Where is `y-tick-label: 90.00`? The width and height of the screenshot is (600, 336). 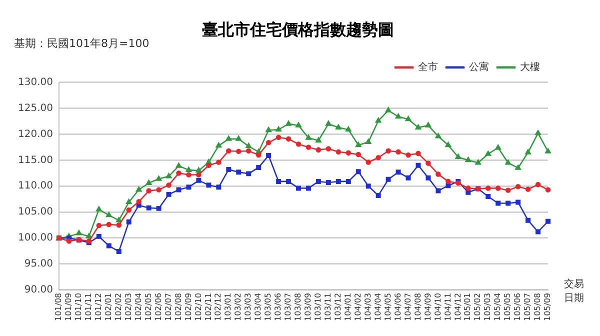 y-tick-label: 90.00 is located at coordinates (38, 290).